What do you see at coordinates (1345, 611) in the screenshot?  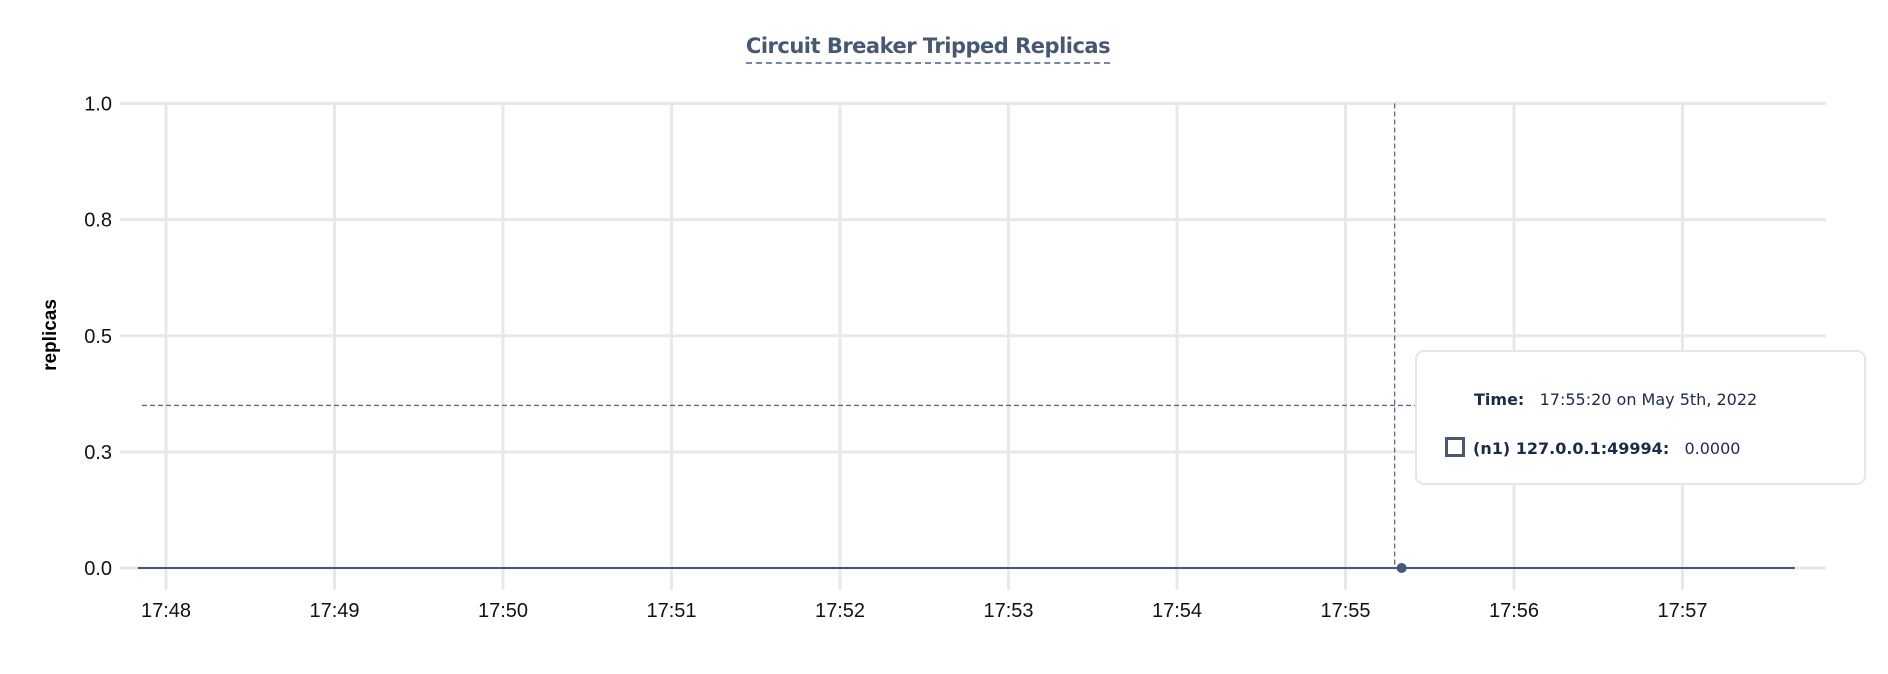 I see `x-tick-label: 17:55` at bounding box center [1345, 611].